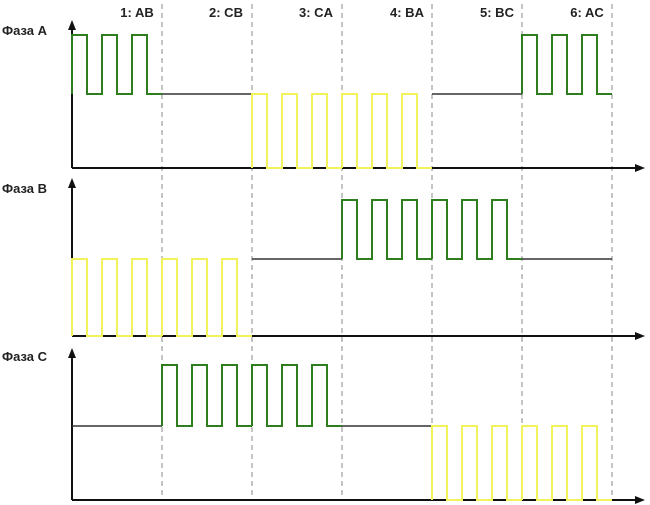 The image size is (650, 505). I want to click on phase-c-label: Фаза C, so click(25, 356).